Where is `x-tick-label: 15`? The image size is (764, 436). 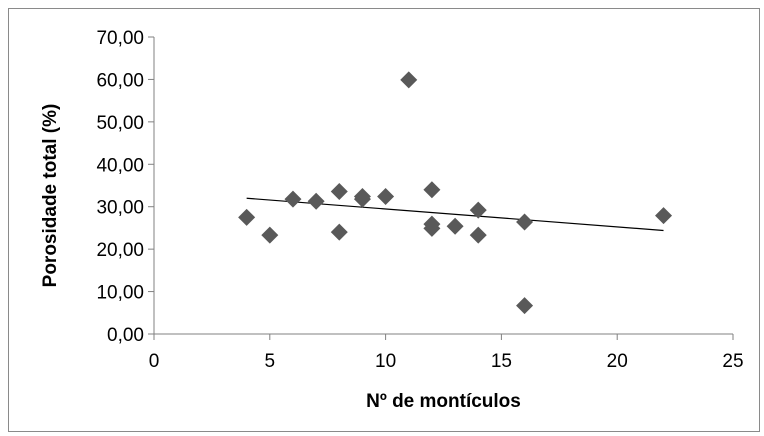
x-tick-label: 15 is located at coordinates (501, 361).